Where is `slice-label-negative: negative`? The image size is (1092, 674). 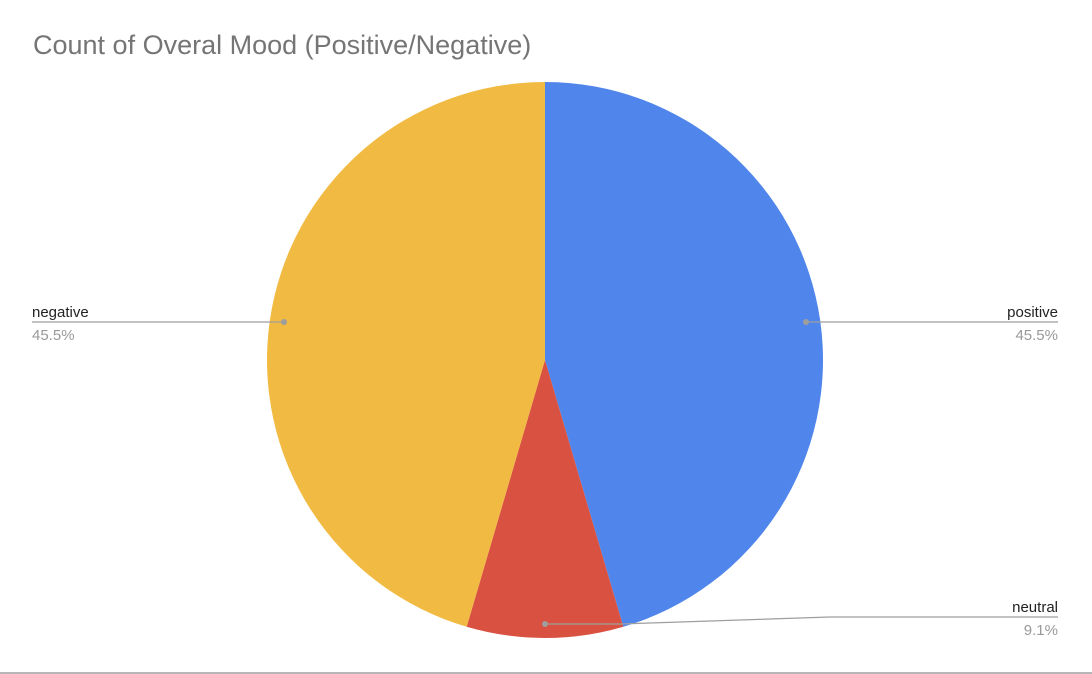 slice-label-negative: negative is located at coordinates (60, 312).